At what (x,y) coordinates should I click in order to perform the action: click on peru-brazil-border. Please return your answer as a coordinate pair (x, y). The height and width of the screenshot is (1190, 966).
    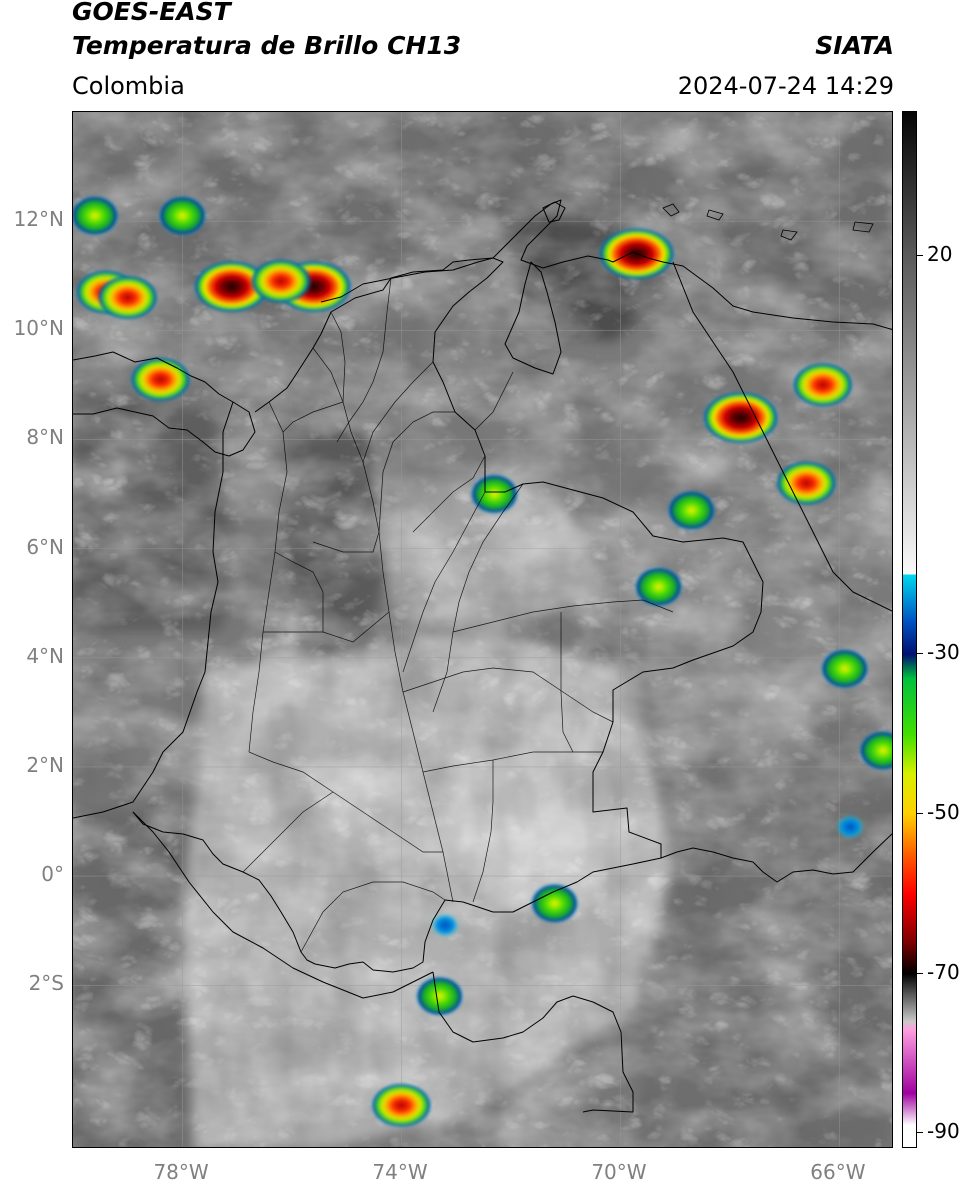
    Looking at the image, I should click on (533, 1042).